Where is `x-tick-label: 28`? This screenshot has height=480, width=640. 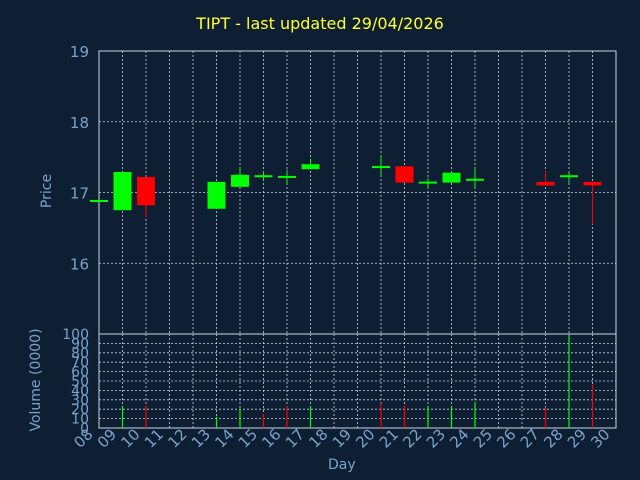
x-tick-label: 28 is located at coordinates (553, 438).